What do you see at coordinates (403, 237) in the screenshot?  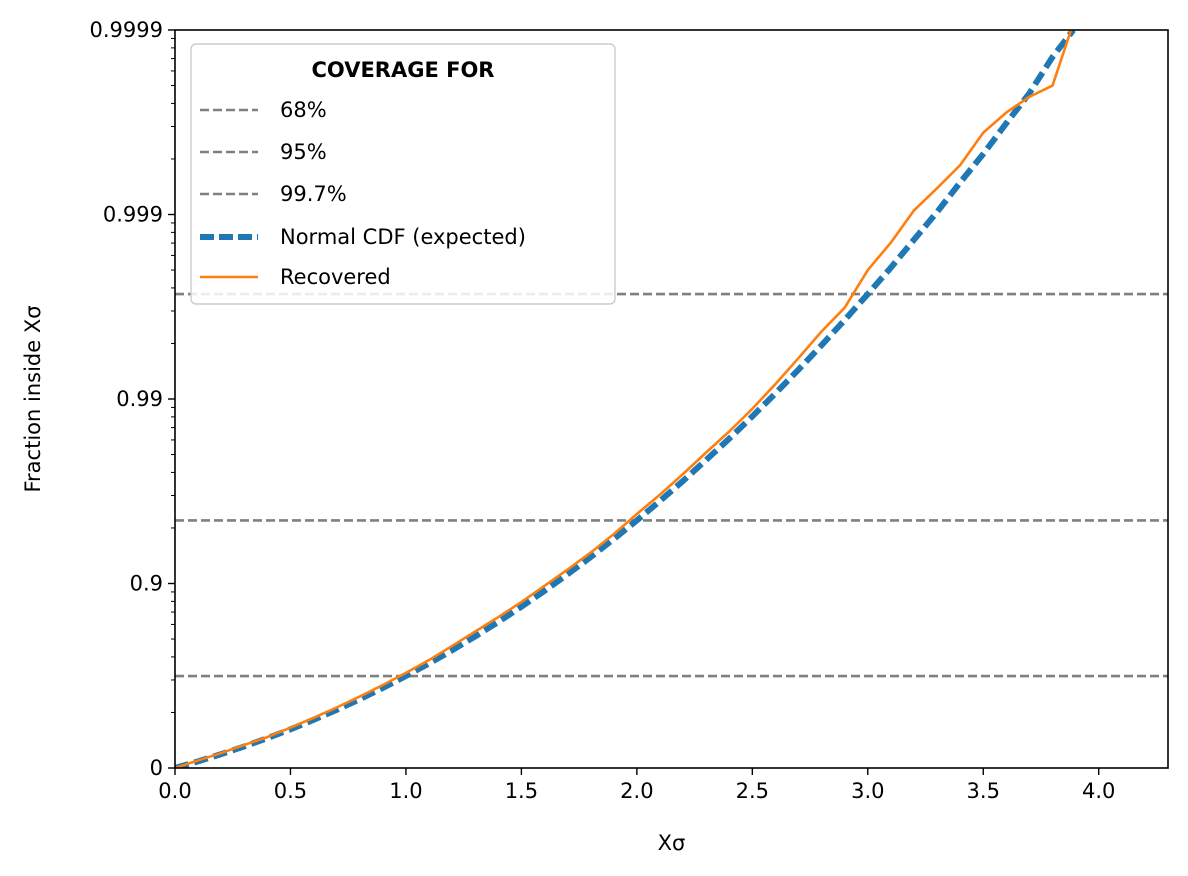 I see `legend-label-3: Normal CDF (expected)` at bounding box center [403, 237].